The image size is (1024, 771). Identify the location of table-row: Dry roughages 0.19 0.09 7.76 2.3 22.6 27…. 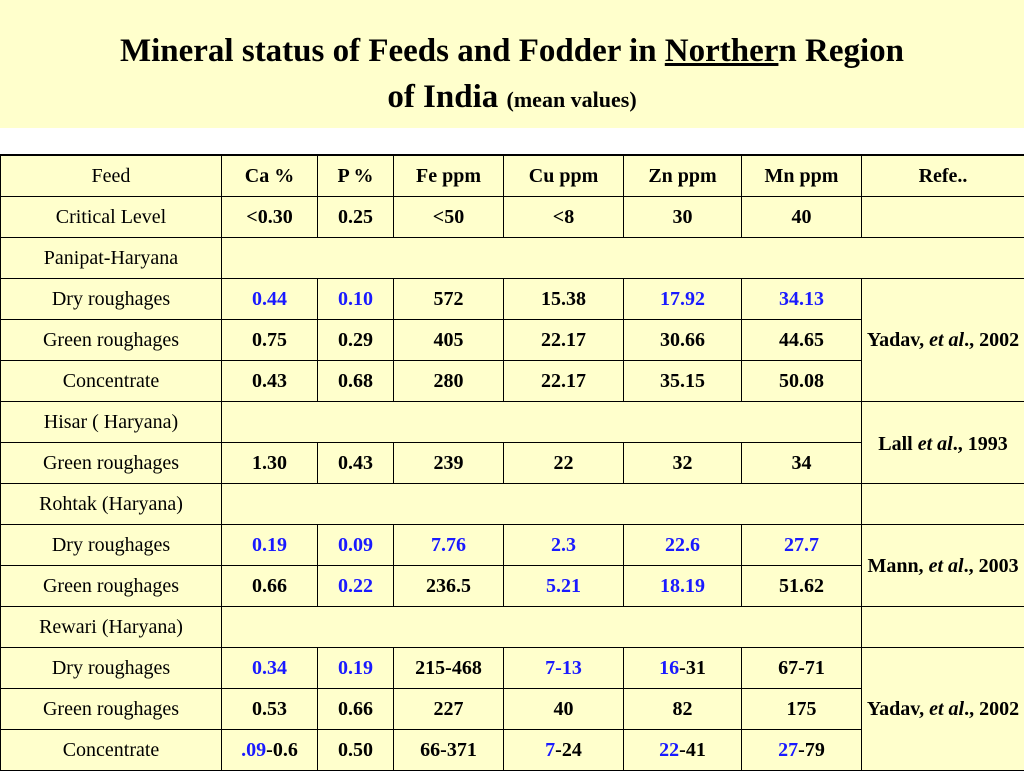
(512, 545).